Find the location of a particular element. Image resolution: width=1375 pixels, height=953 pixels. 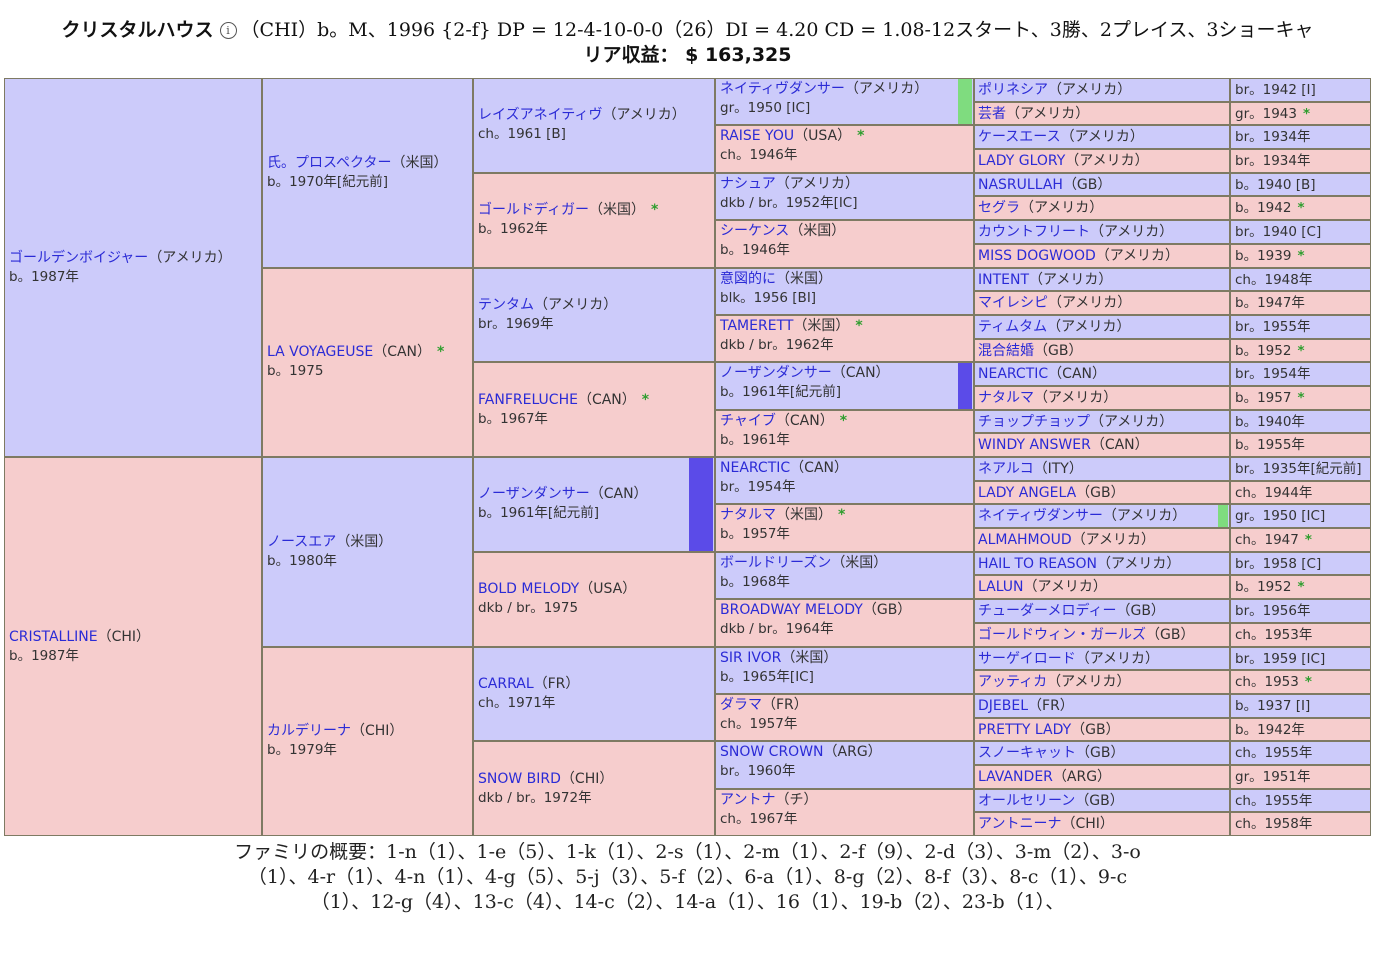

gen5-name-cell: サーゲイロード（アメリカ） is located at coordinates (1102, 658).